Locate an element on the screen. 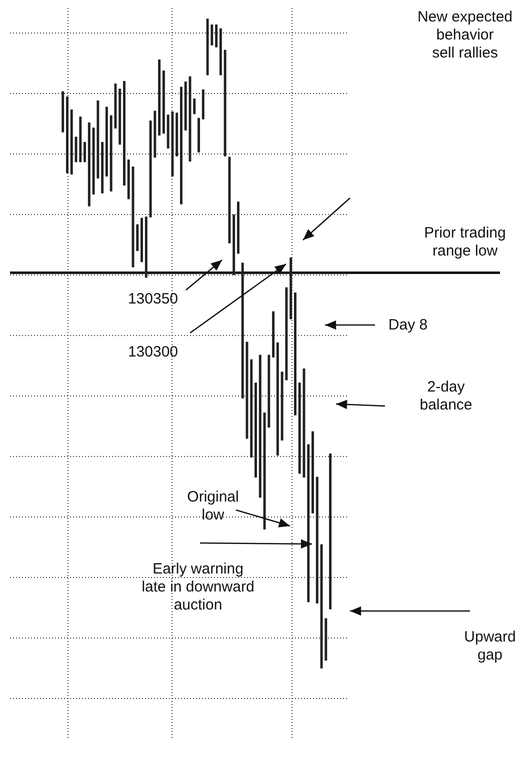  annotation: Original low is located at coordinates (213, 506).